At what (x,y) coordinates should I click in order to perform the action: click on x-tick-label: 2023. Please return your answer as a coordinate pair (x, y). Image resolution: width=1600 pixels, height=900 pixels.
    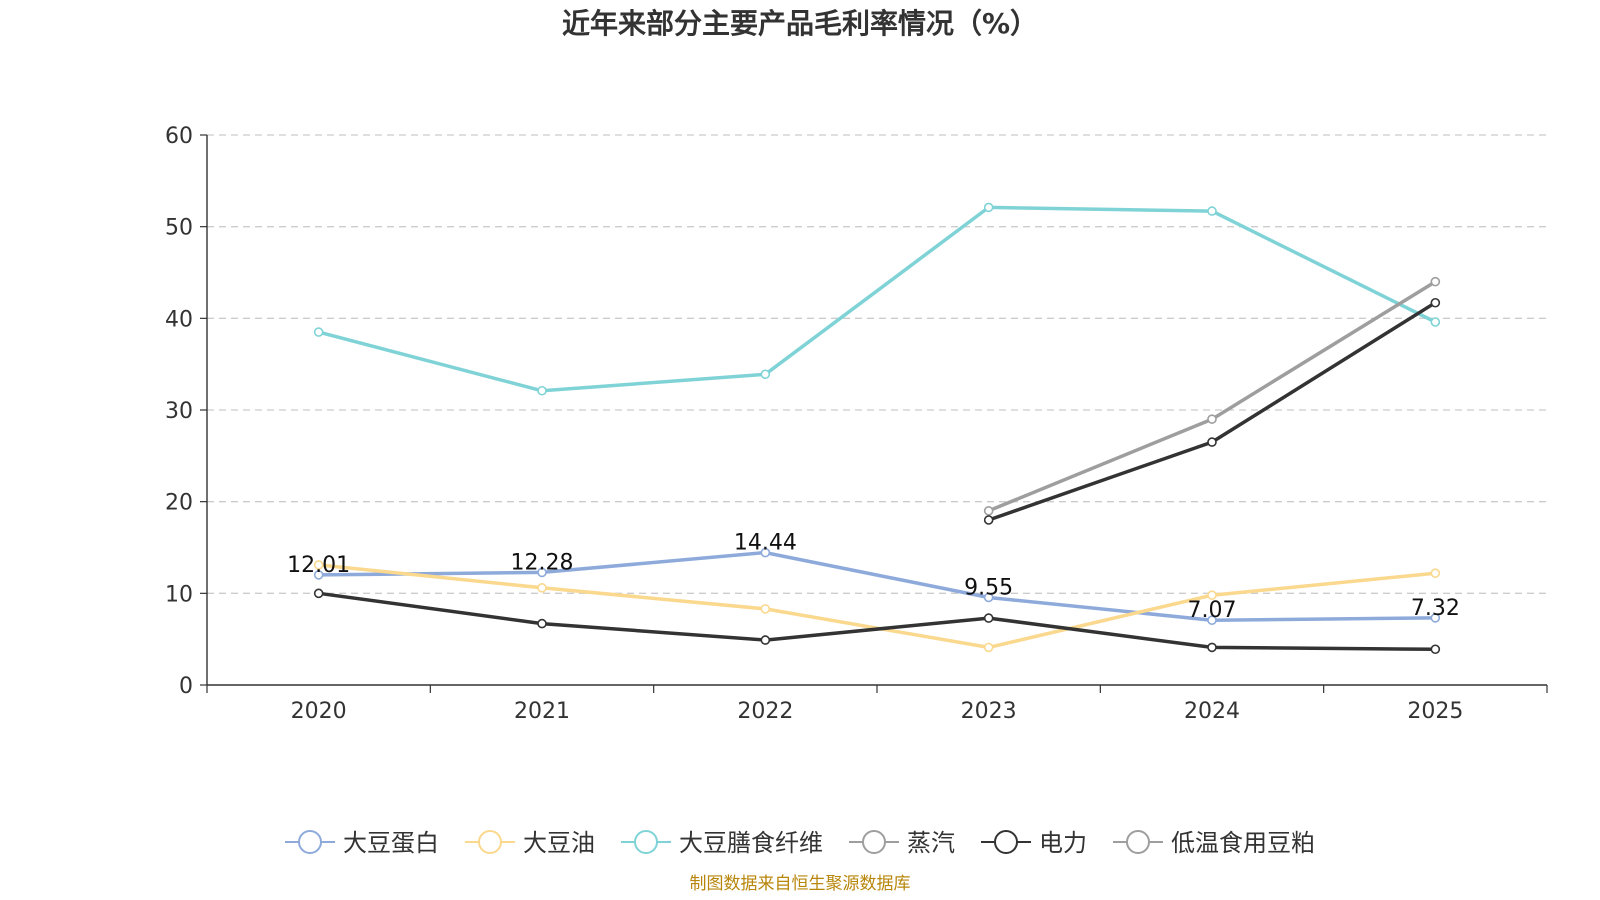
    Looking at the image, I should click on (989, 711).